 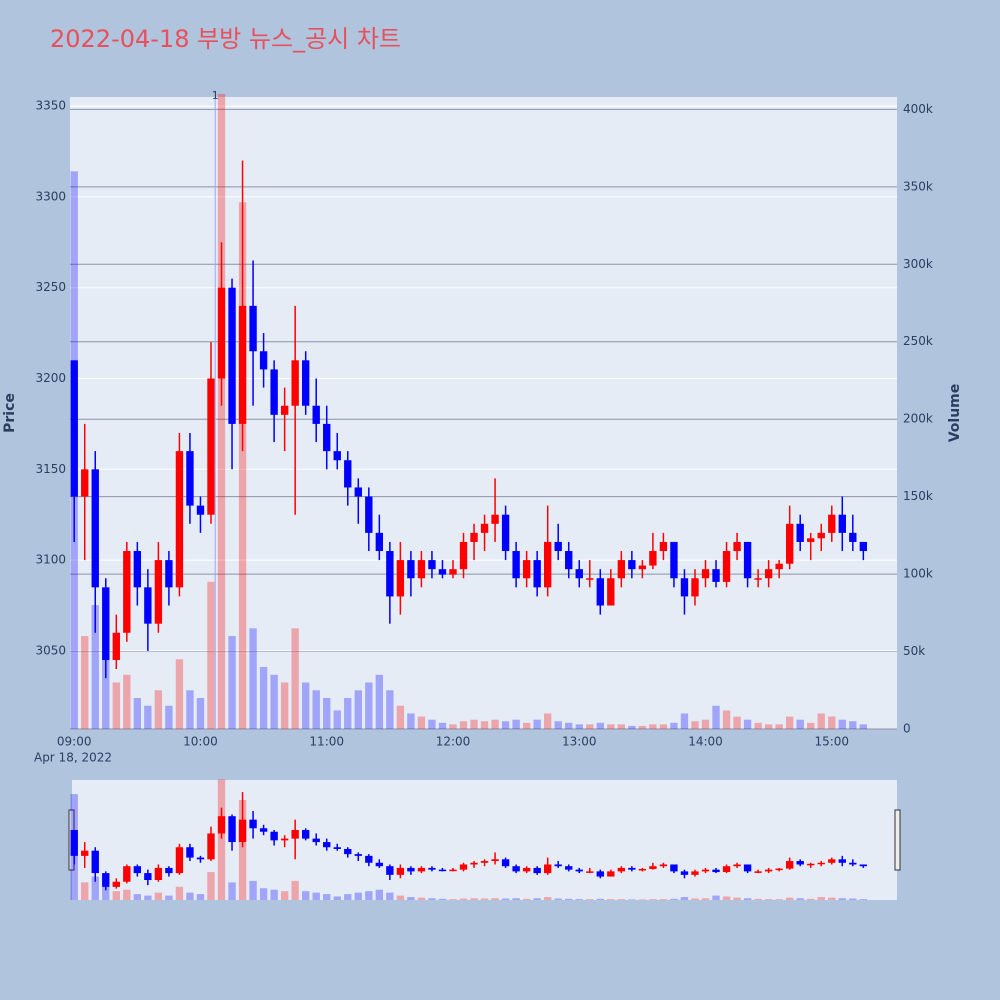 I want to click on y-tick-label: 3350, so click(x=50, y=106).